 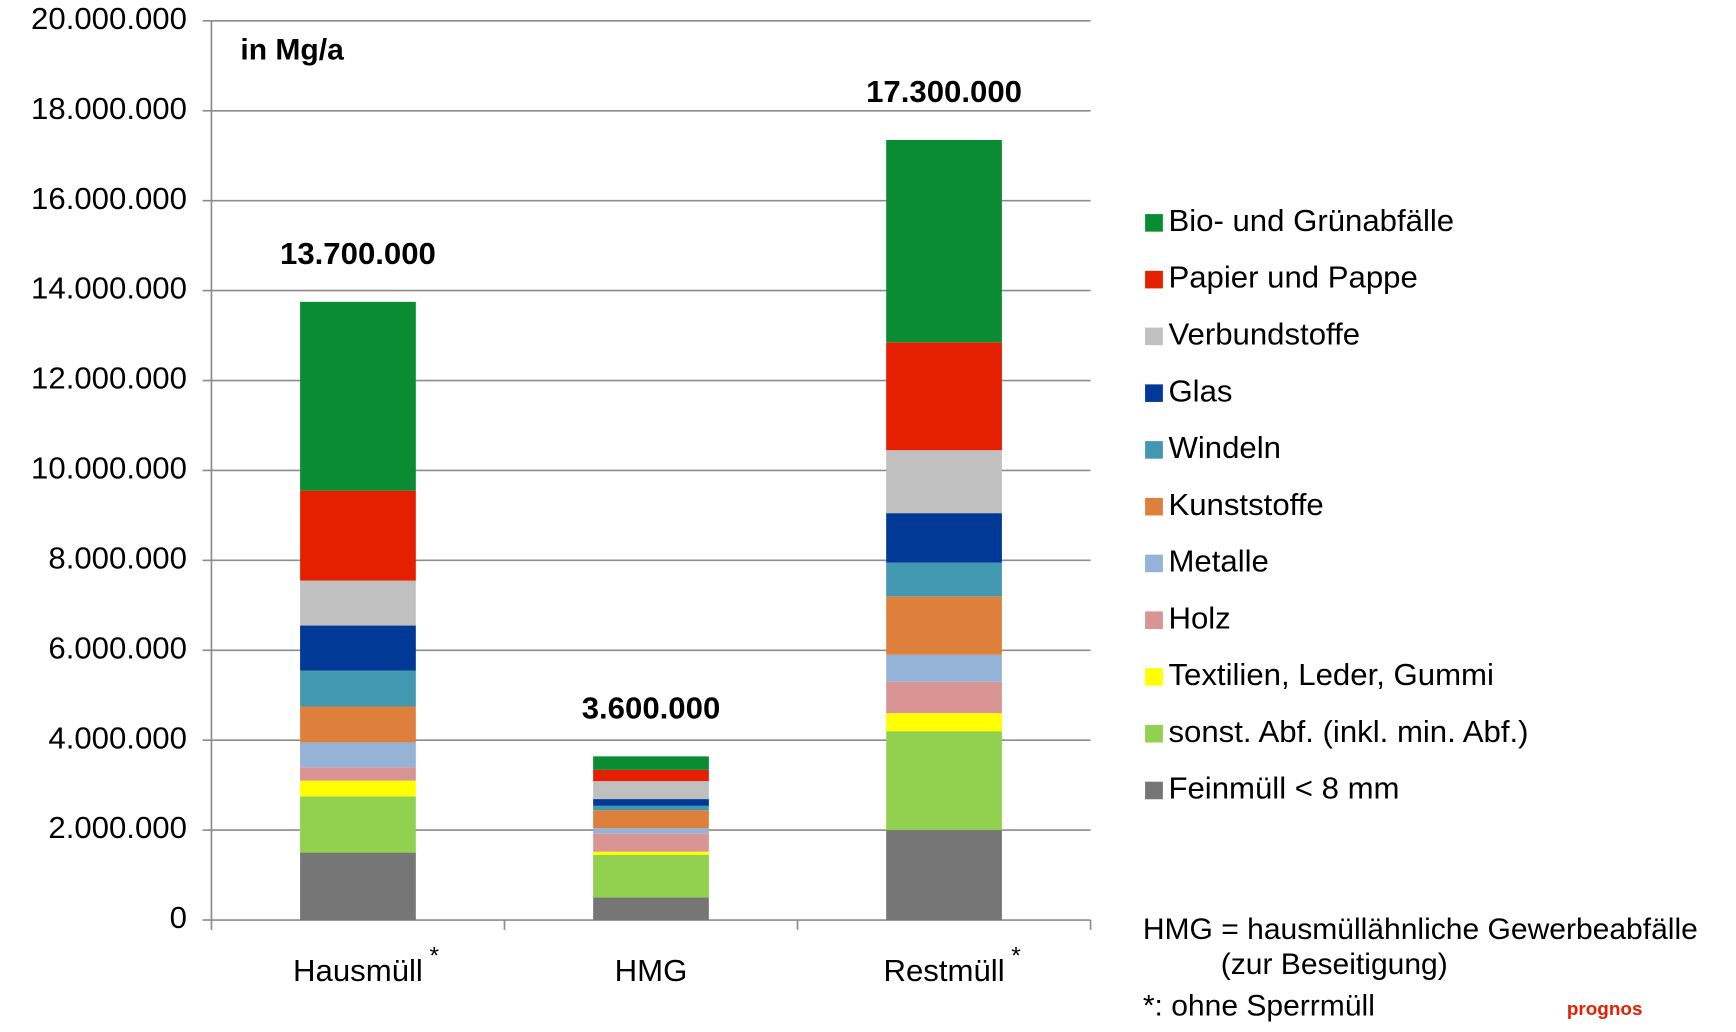 What do you see at coordinates (1199, 617) in the screenshot?
I see `legend-label: Holz` at bounding box center [1199, 617].